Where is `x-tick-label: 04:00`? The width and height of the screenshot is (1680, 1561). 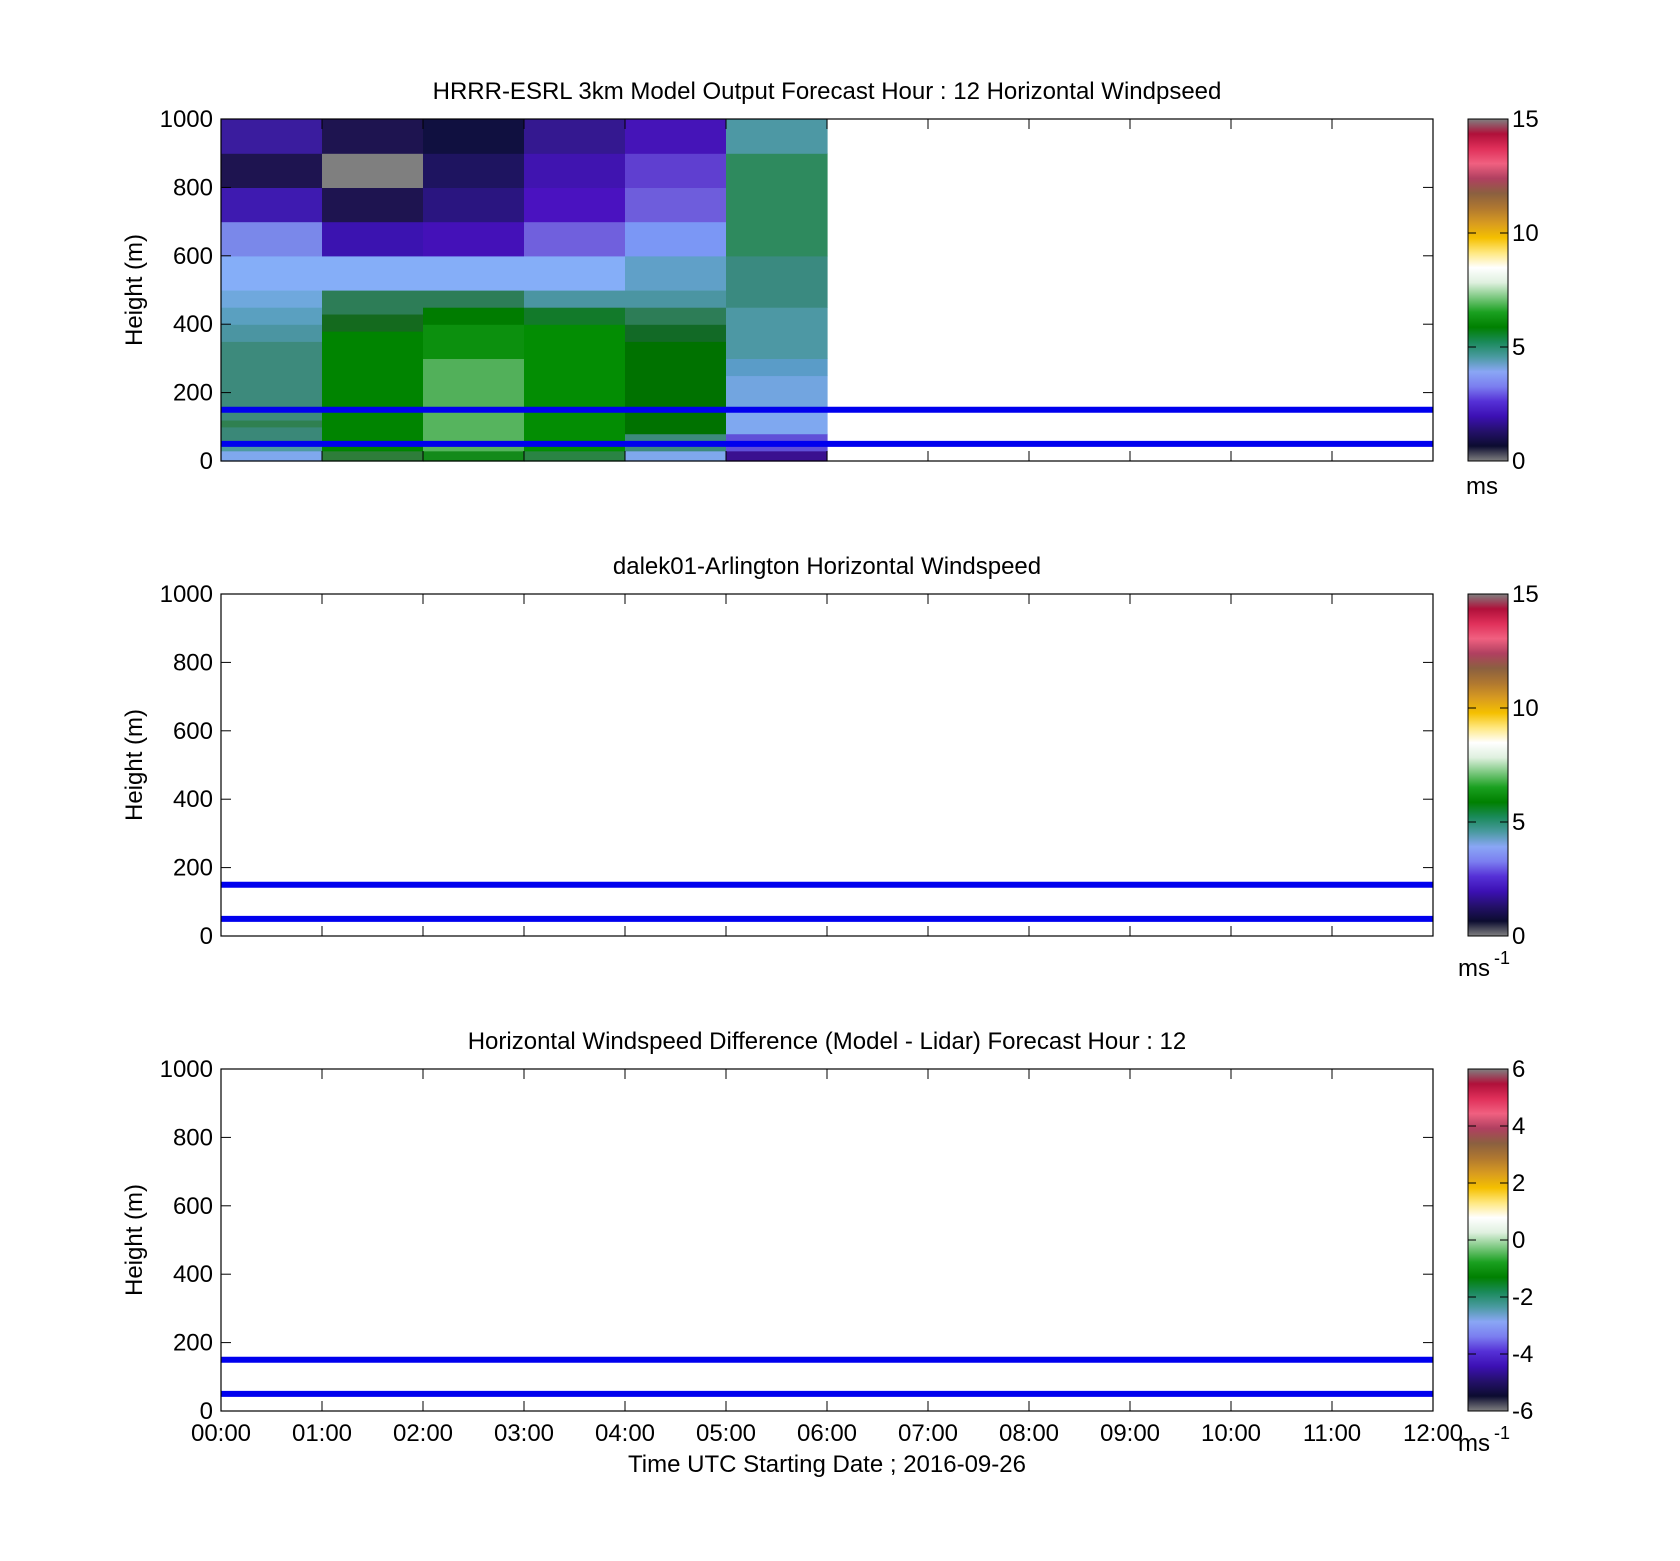 x-tick-label: 04:00 is located at coordinates (625, 1433).